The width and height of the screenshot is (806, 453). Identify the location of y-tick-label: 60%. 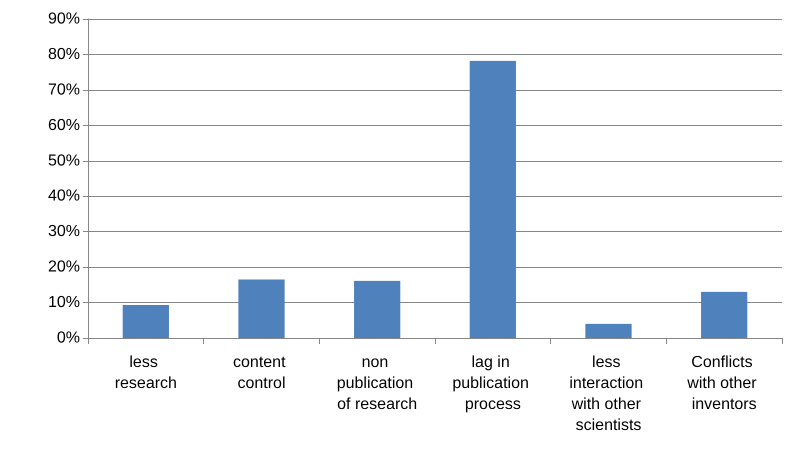
(64, 125).